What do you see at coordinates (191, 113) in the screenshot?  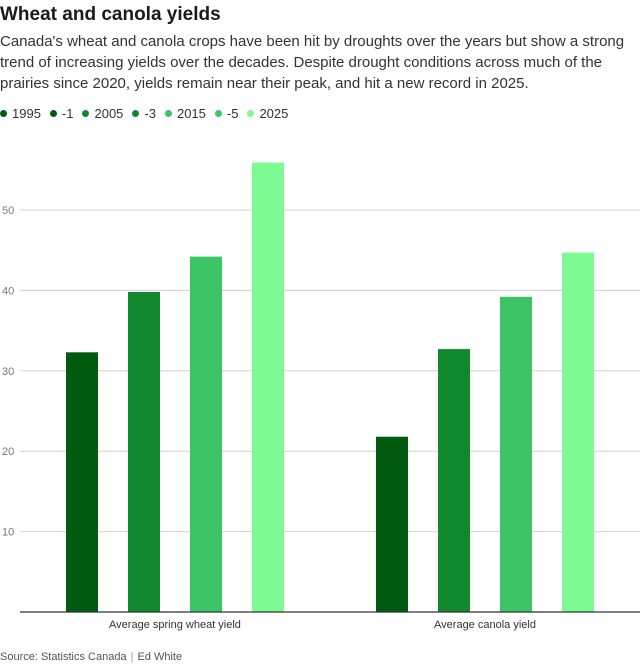 I see `legend-label: 2015` at bounding box center [191, 113].